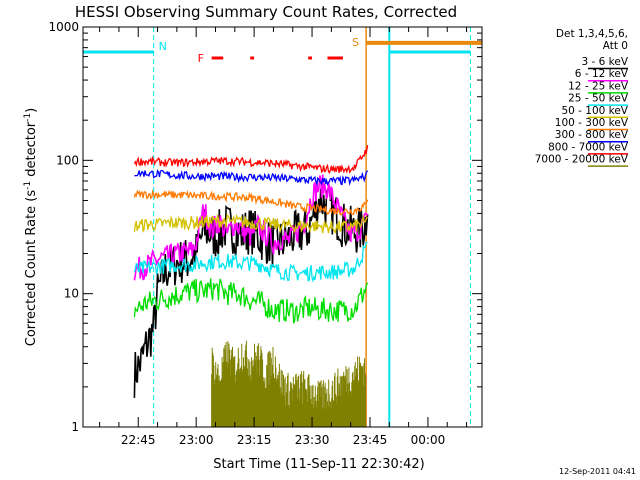  Describe the element at coordinates (254, 440) in the screenshot. I see `x-tick-label-2315: 23:15` at that location.